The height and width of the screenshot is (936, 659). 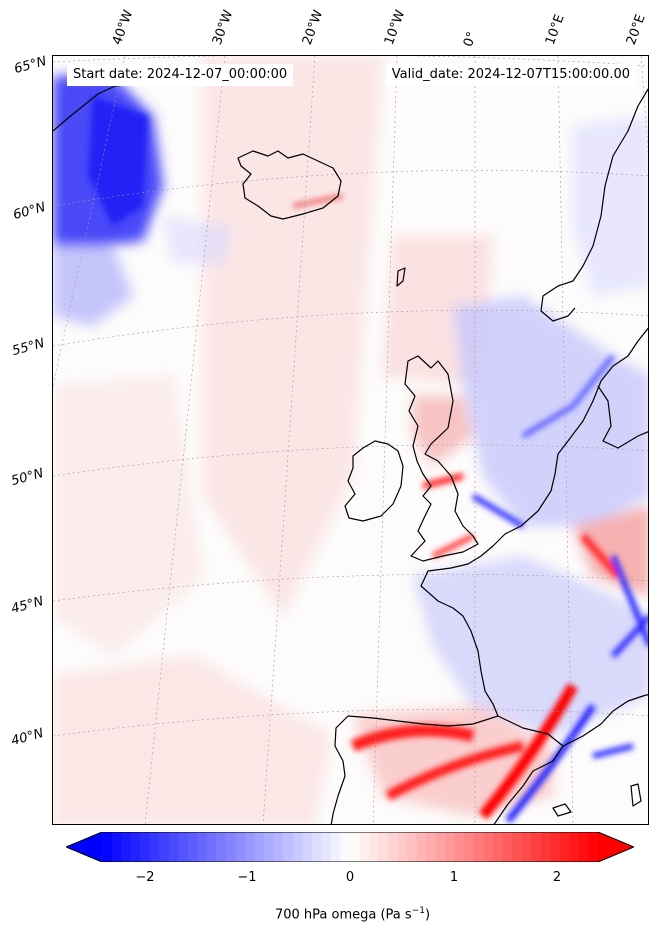 What do you see at coordinates (28, 347) in the screenshot?
I see `latitude-label-55n: 55°N` at bounding box center [28, 347].